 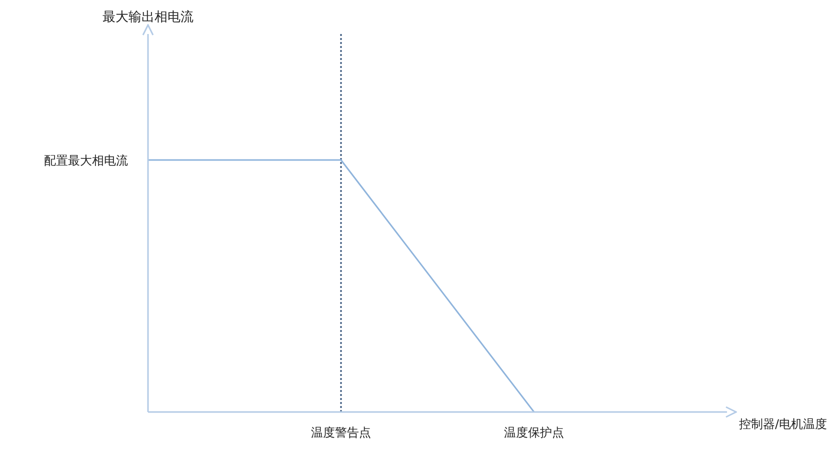 What do you see at coordinates (341, 433) in the screenshot?
I see `x-tick-label: 温度警告点` at bounding box center [341, 433].